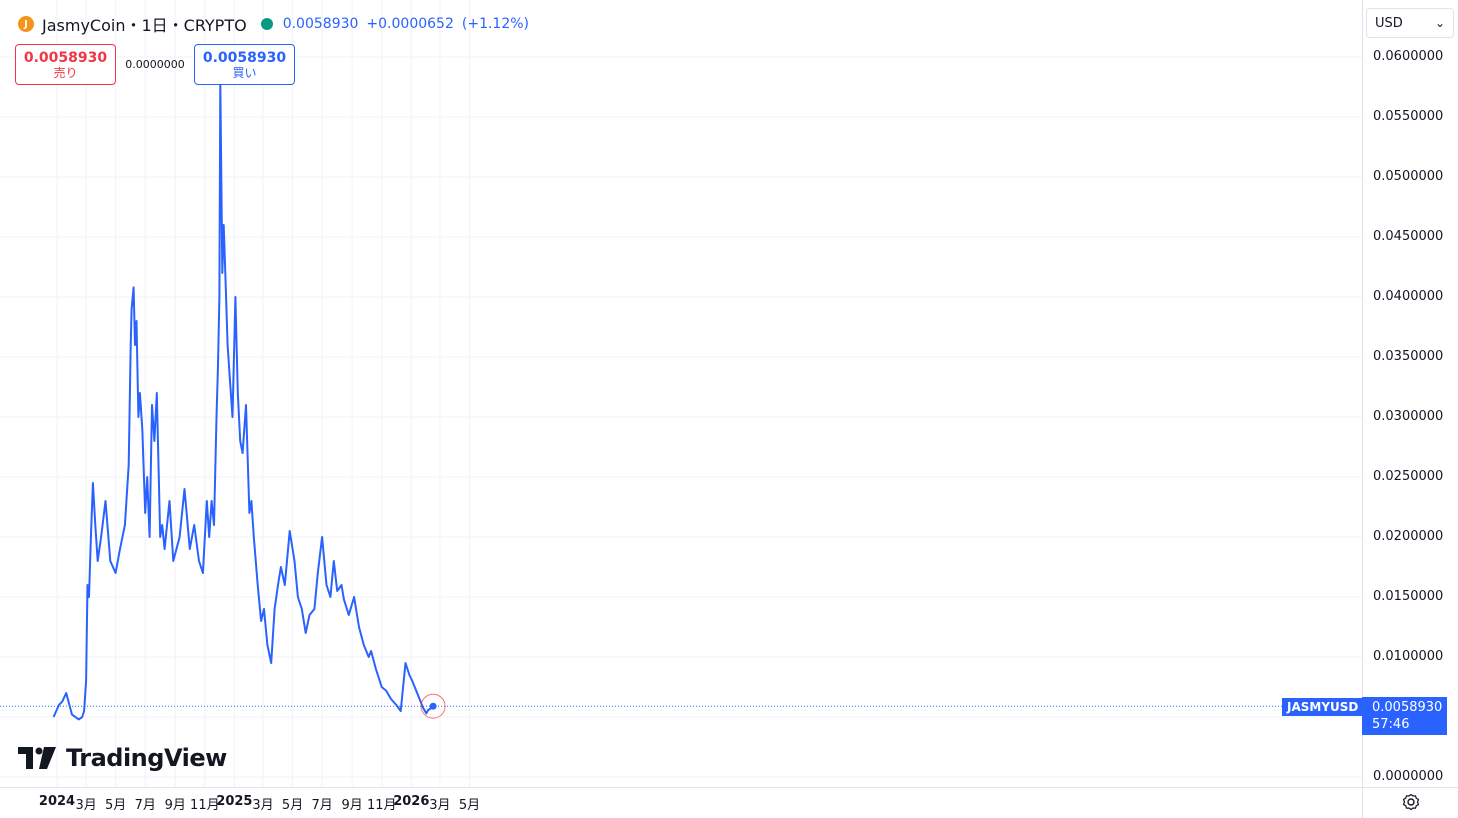 The height and width of the screenshot is (818, 1458). What do you see at coordinates (37, 758) in the screenshot?
I see `tradingview-logo-icon` at bounding box center [37, 758].